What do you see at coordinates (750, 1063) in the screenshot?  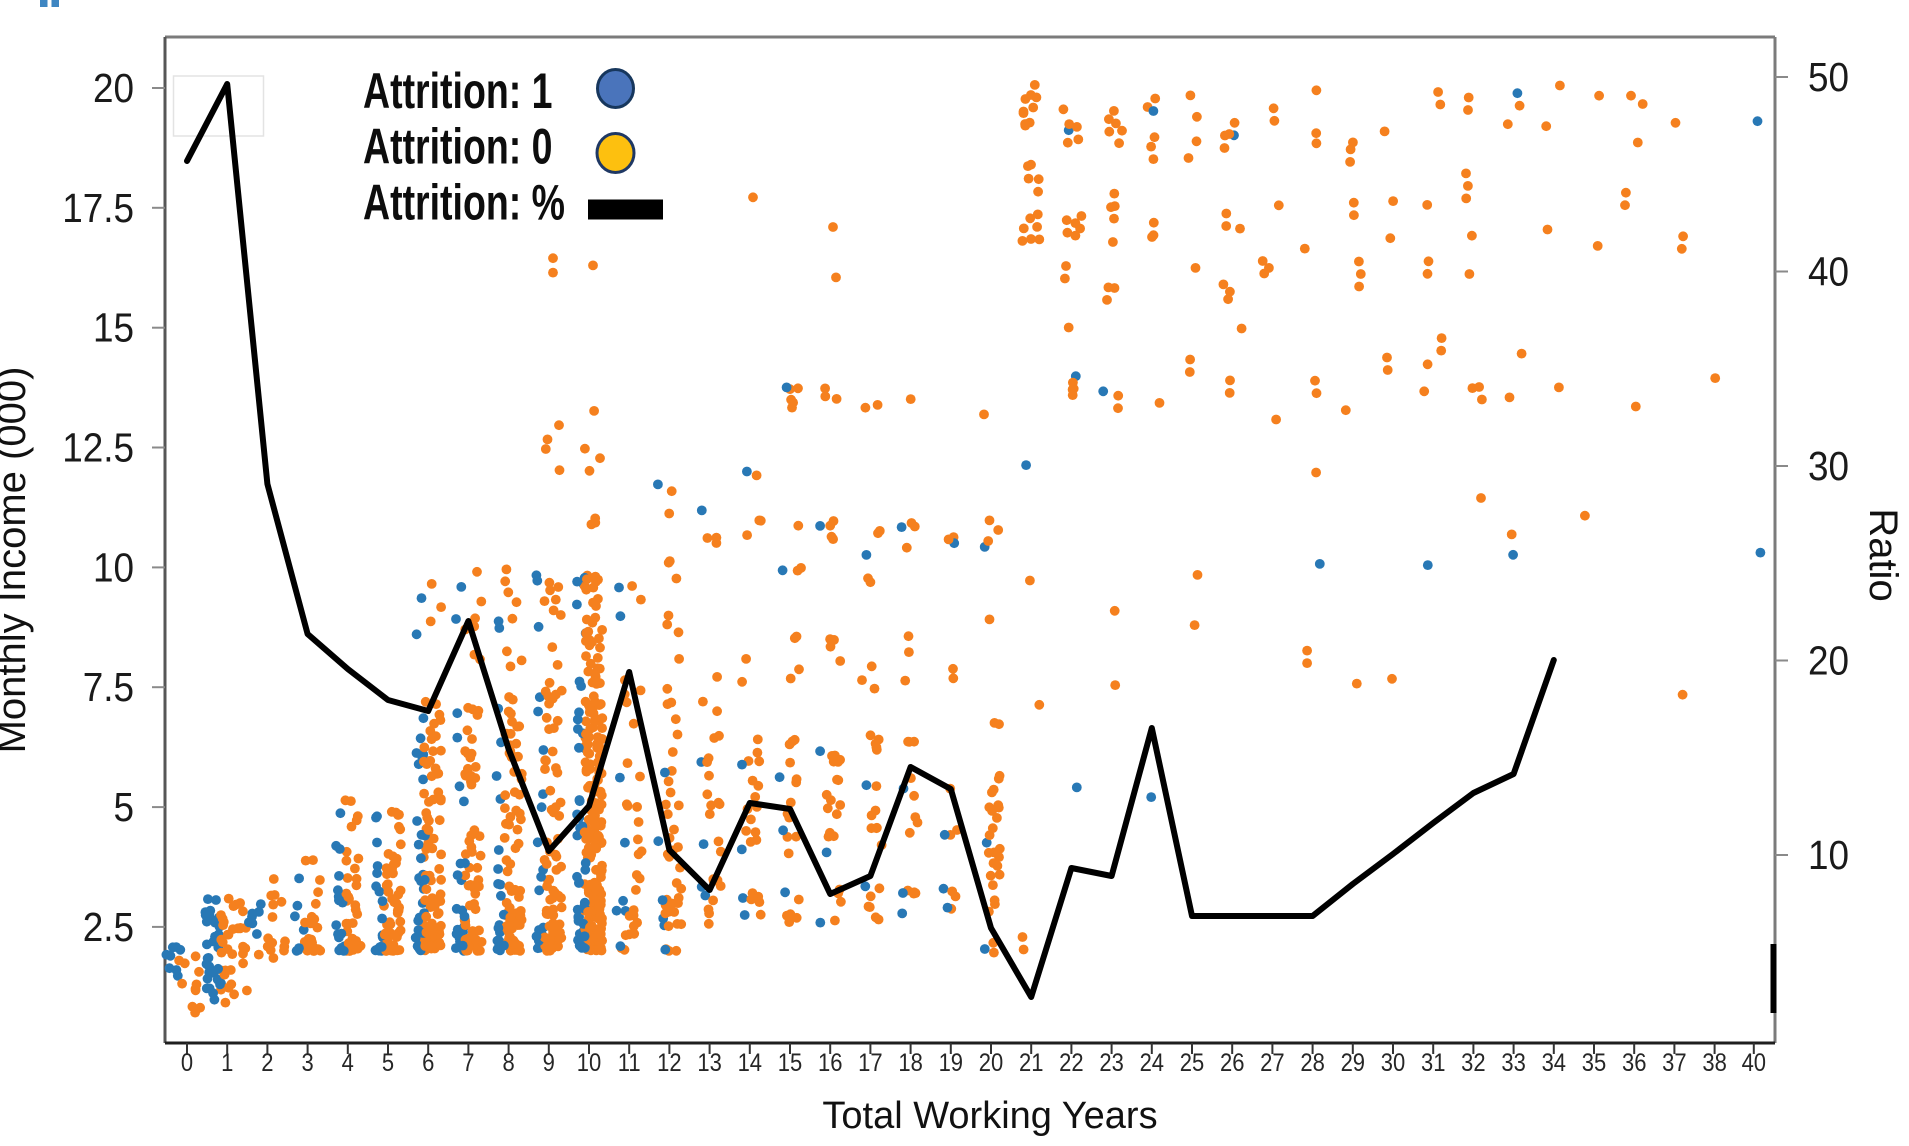 I see `svg-text: 14` at bounding box center [750, 1063].